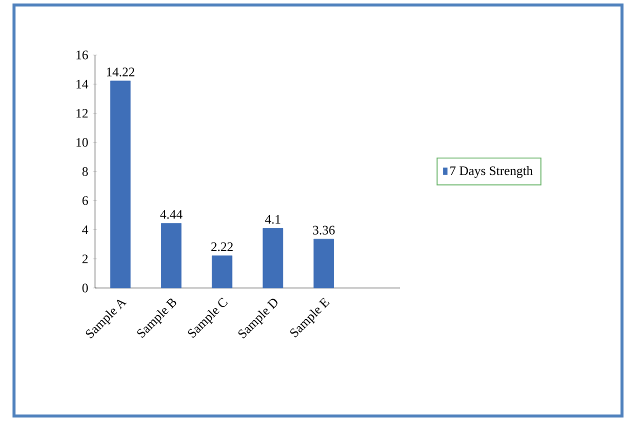  I want to click on y-tick-label: 10, so click(82, 142).